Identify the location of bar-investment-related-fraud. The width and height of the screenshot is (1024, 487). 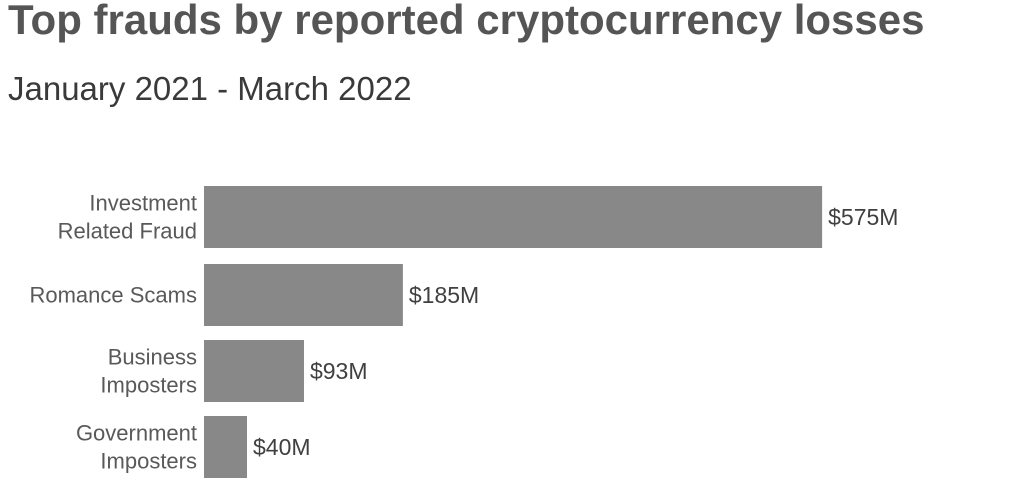
(513, 217).